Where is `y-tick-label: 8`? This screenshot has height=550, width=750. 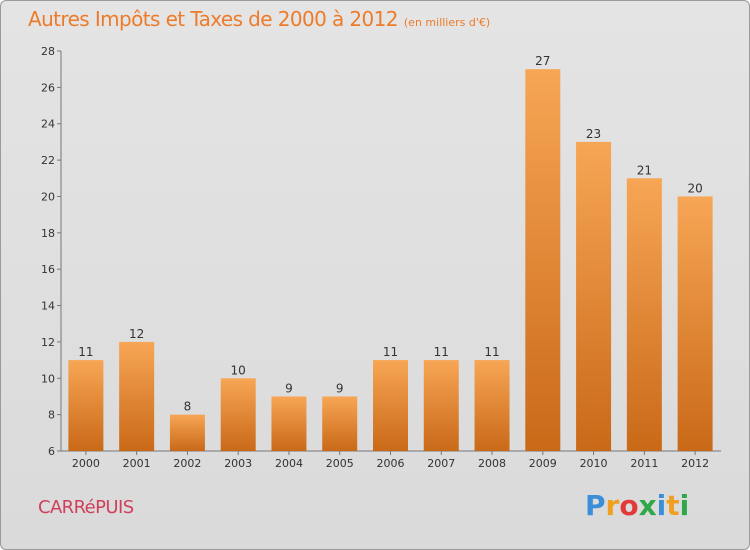
y-tick-label: 8 is located at coordinates (51, 415).